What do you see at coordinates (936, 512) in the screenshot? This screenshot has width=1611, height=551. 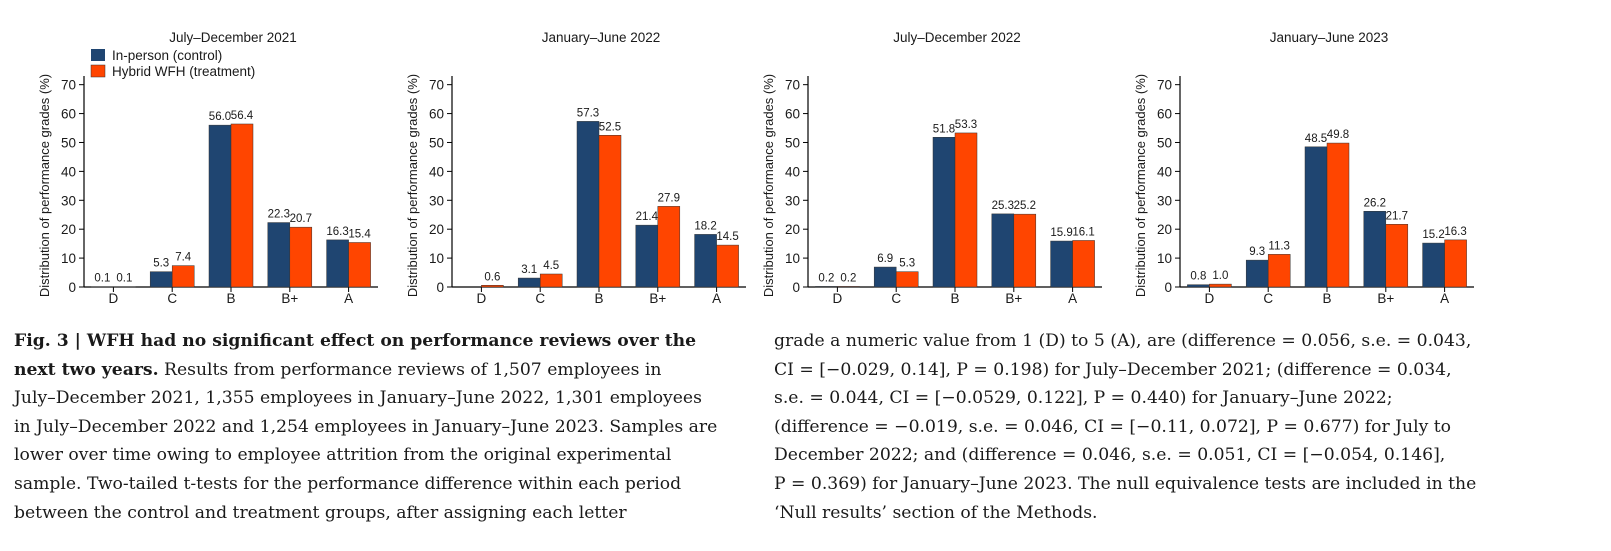 I see `caption-line: ‘Null results’ section of the Methods.` at bounding box center [936, 512].